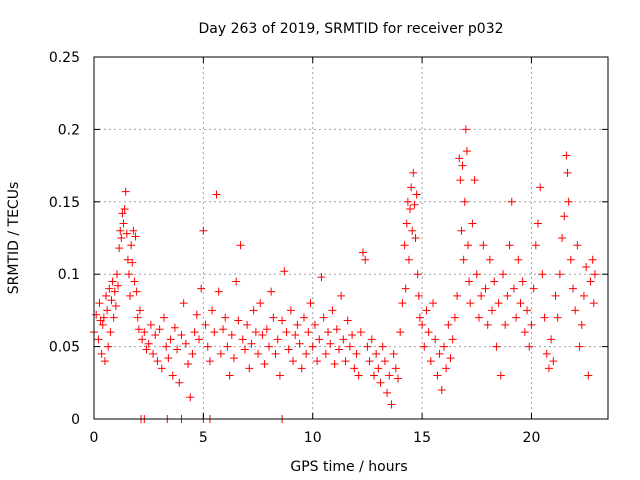  What do you see at coordinates (203, 438) in the screenshot?
I see `x-tick-label: 5` at bounding box center [203, 438].